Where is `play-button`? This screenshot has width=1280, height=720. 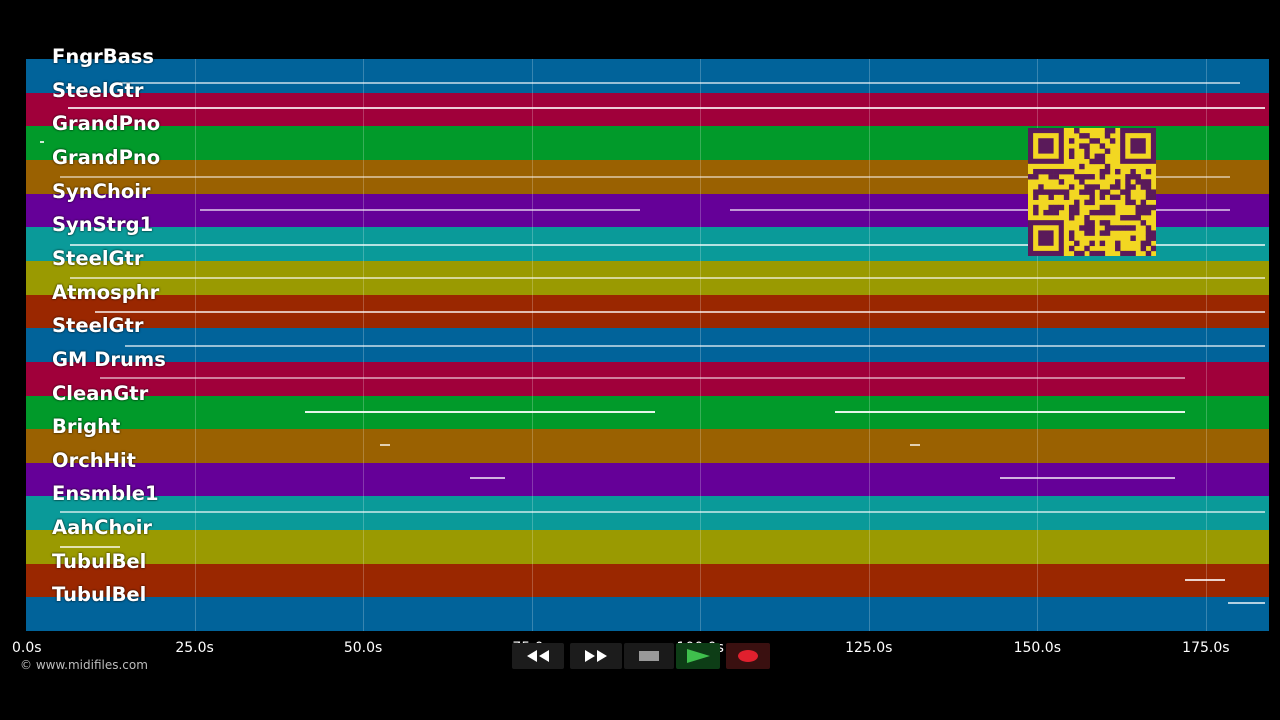
play-button is located at coordinates (698, 656).